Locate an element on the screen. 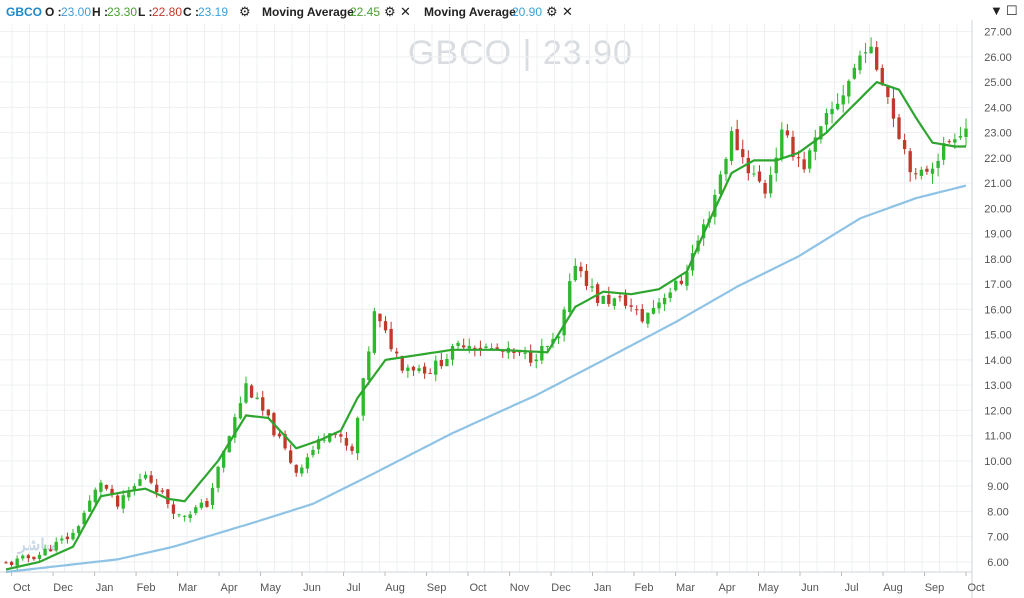 The image size is (1024, 598). ticker-symbol: GBCO is located at coordinates (24, 12).